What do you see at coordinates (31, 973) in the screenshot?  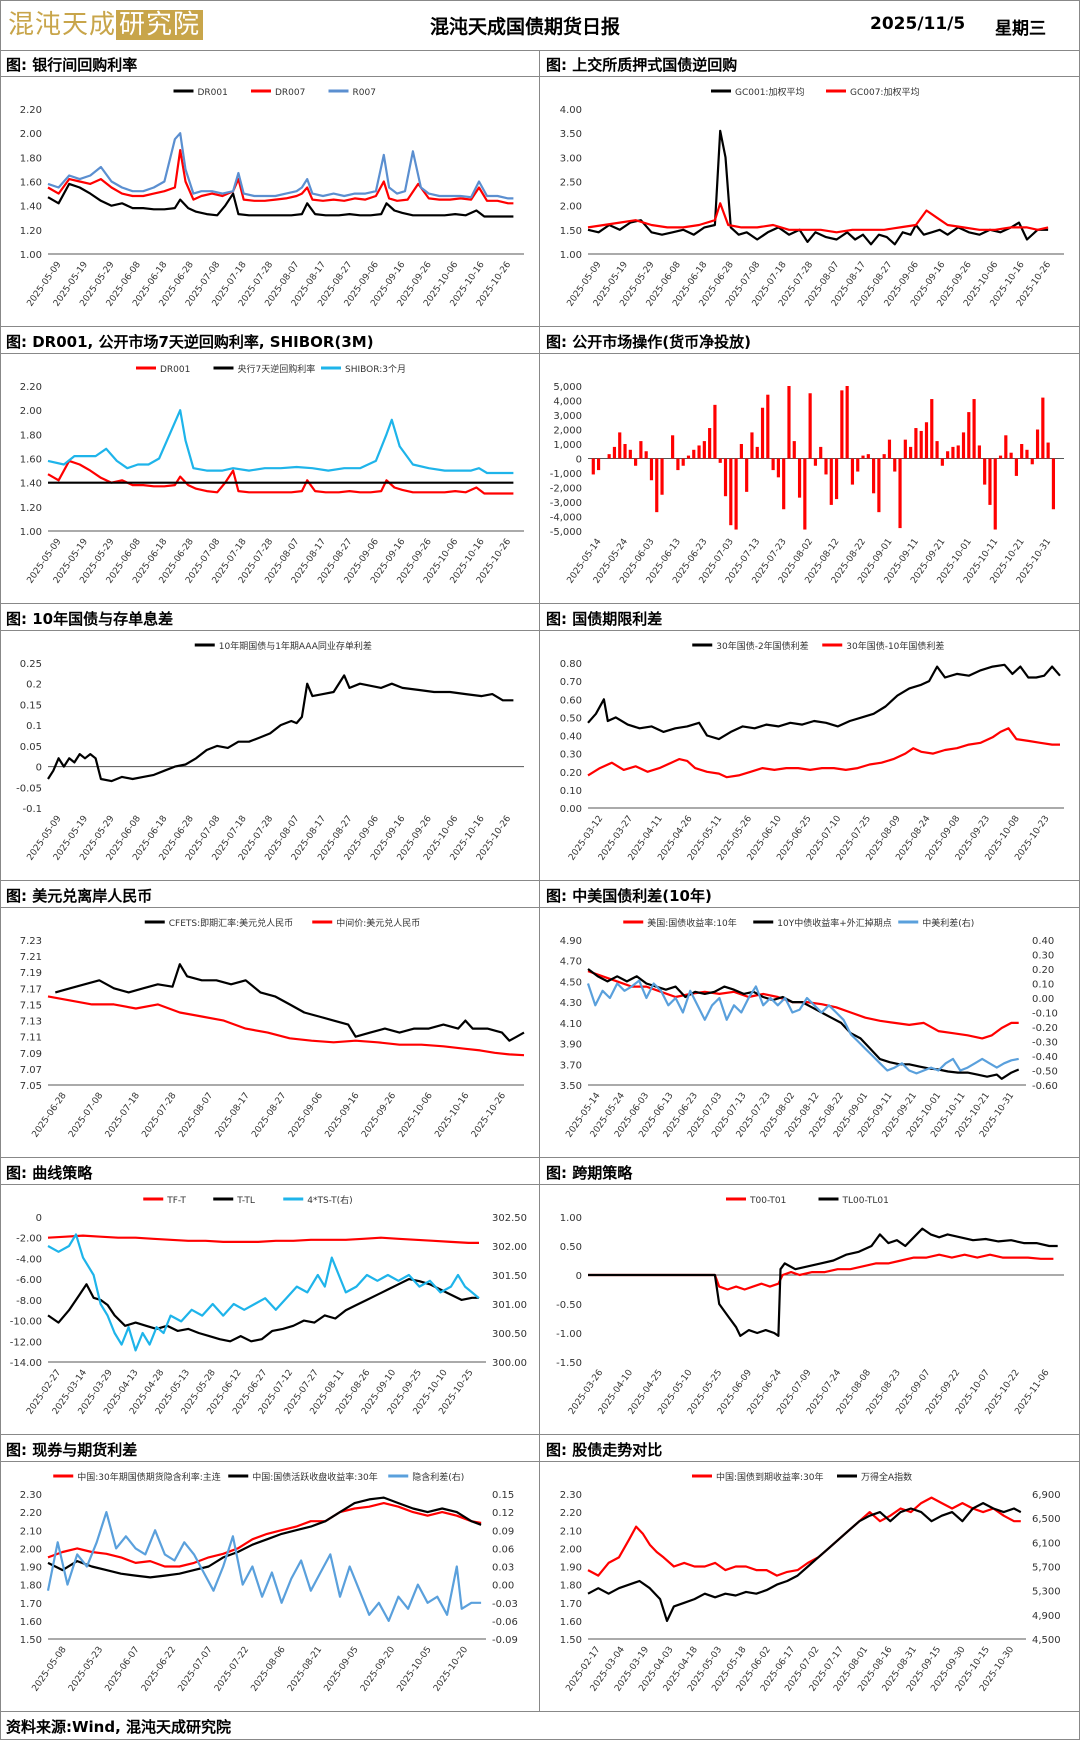 I see `y-tick-label: 7.19` at bounding box center [31, 973].